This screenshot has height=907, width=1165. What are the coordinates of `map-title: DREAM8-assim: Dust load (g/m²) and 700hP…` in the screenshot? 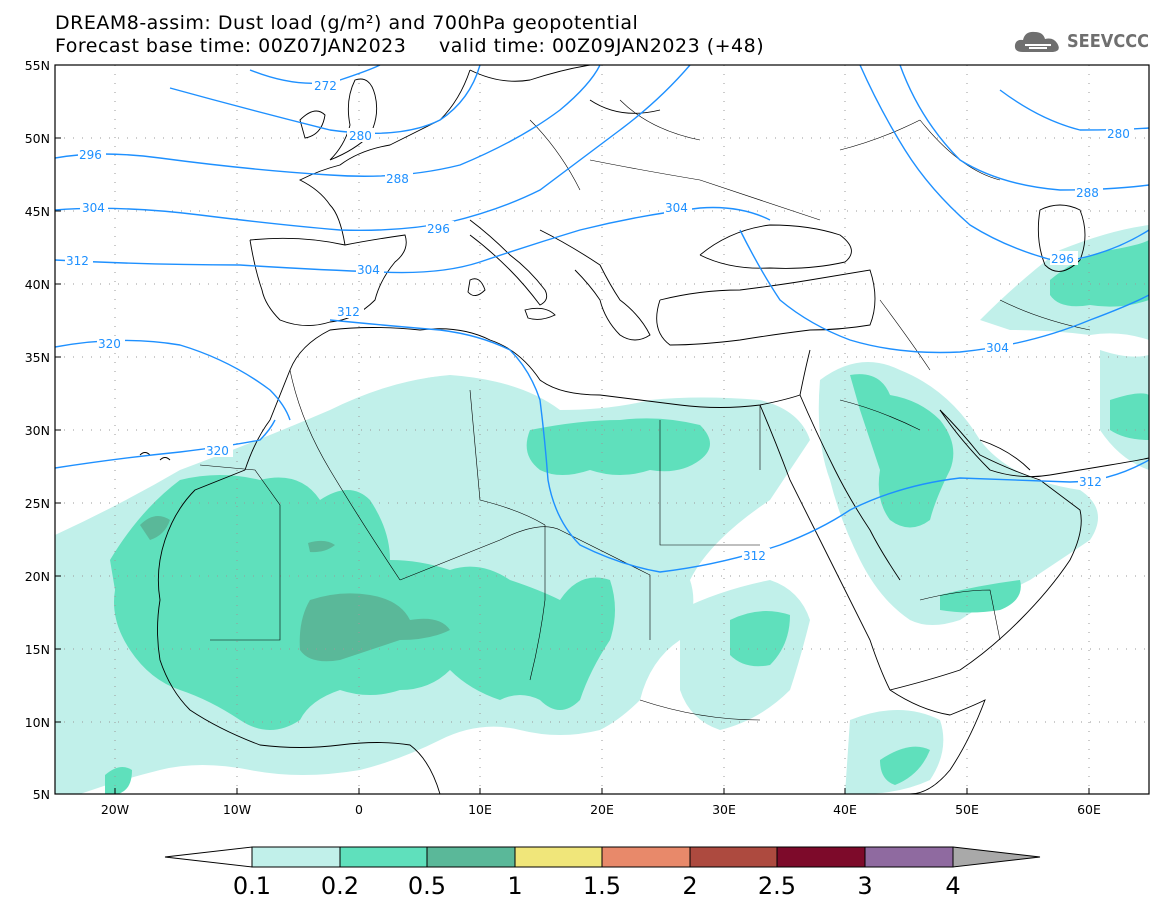 It's located at (347, 23).